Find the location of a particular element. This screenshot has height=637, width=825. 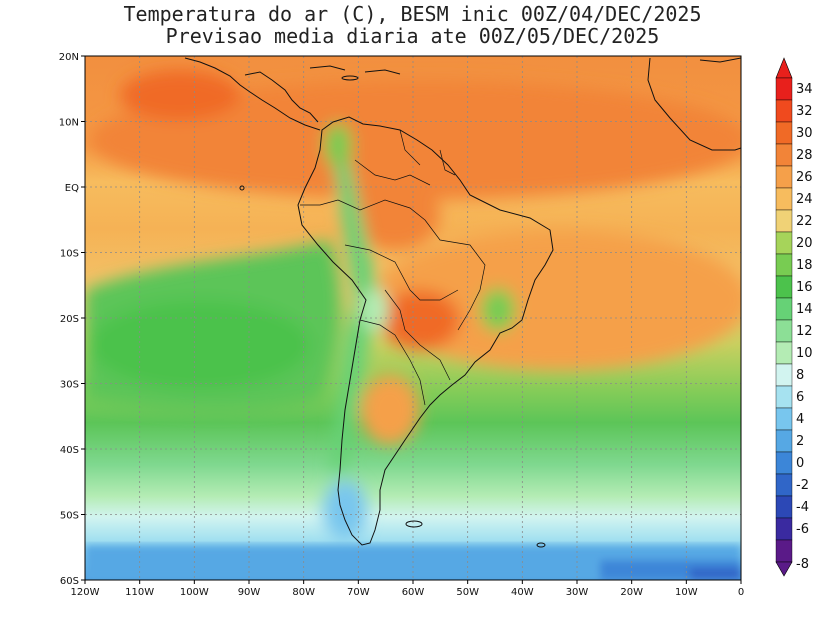

longitude-label: 40W is located at coordinates (522, 592).